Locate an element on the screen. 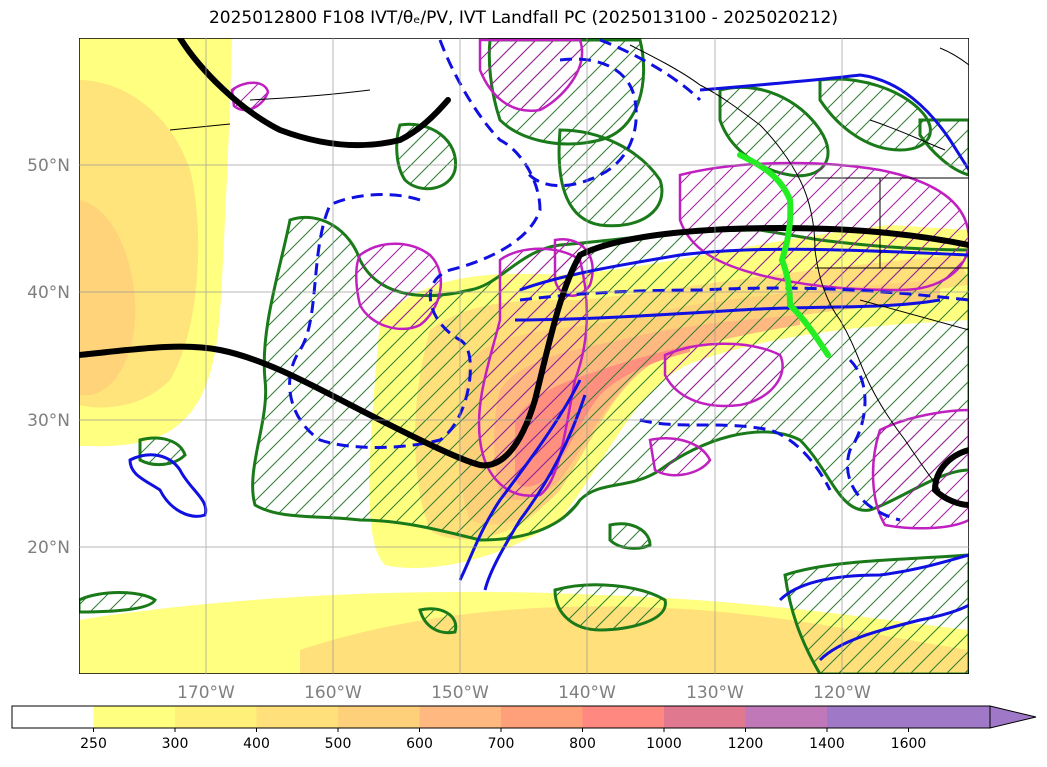 This screenshot has width=1047, height=767. colorbar-extend-arrow is located at coordinates (1013, 717).